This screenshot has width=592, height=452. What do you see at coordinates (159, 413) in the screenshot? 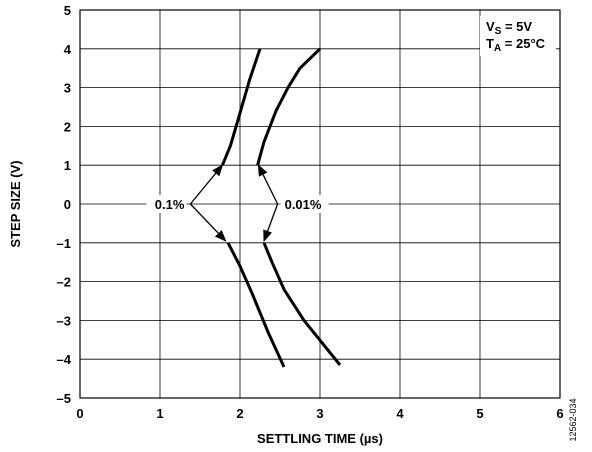
I see `x-tick-label: 1` at bounding box center [159, 413].